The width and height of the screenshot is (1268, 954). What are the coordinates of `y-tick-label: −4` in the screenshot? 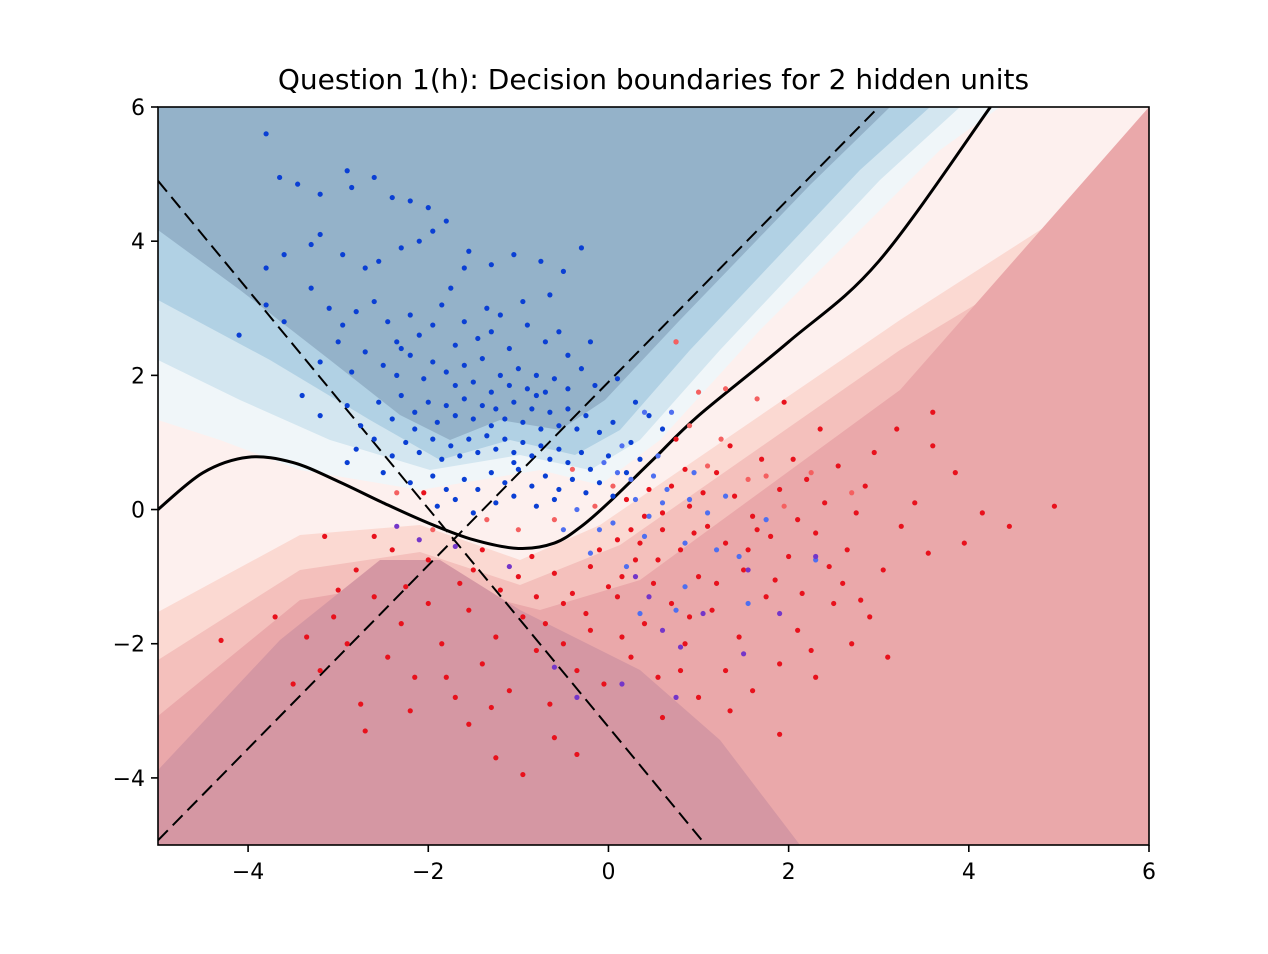 It's located at (129, 779).